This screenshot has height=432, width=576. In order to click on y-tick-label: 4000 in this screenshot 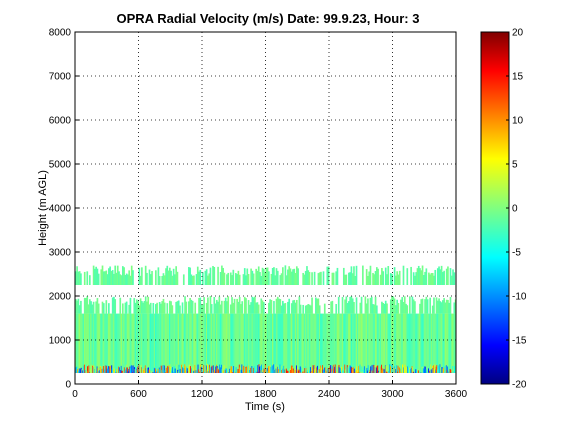, I will do `click(60, 209)`.